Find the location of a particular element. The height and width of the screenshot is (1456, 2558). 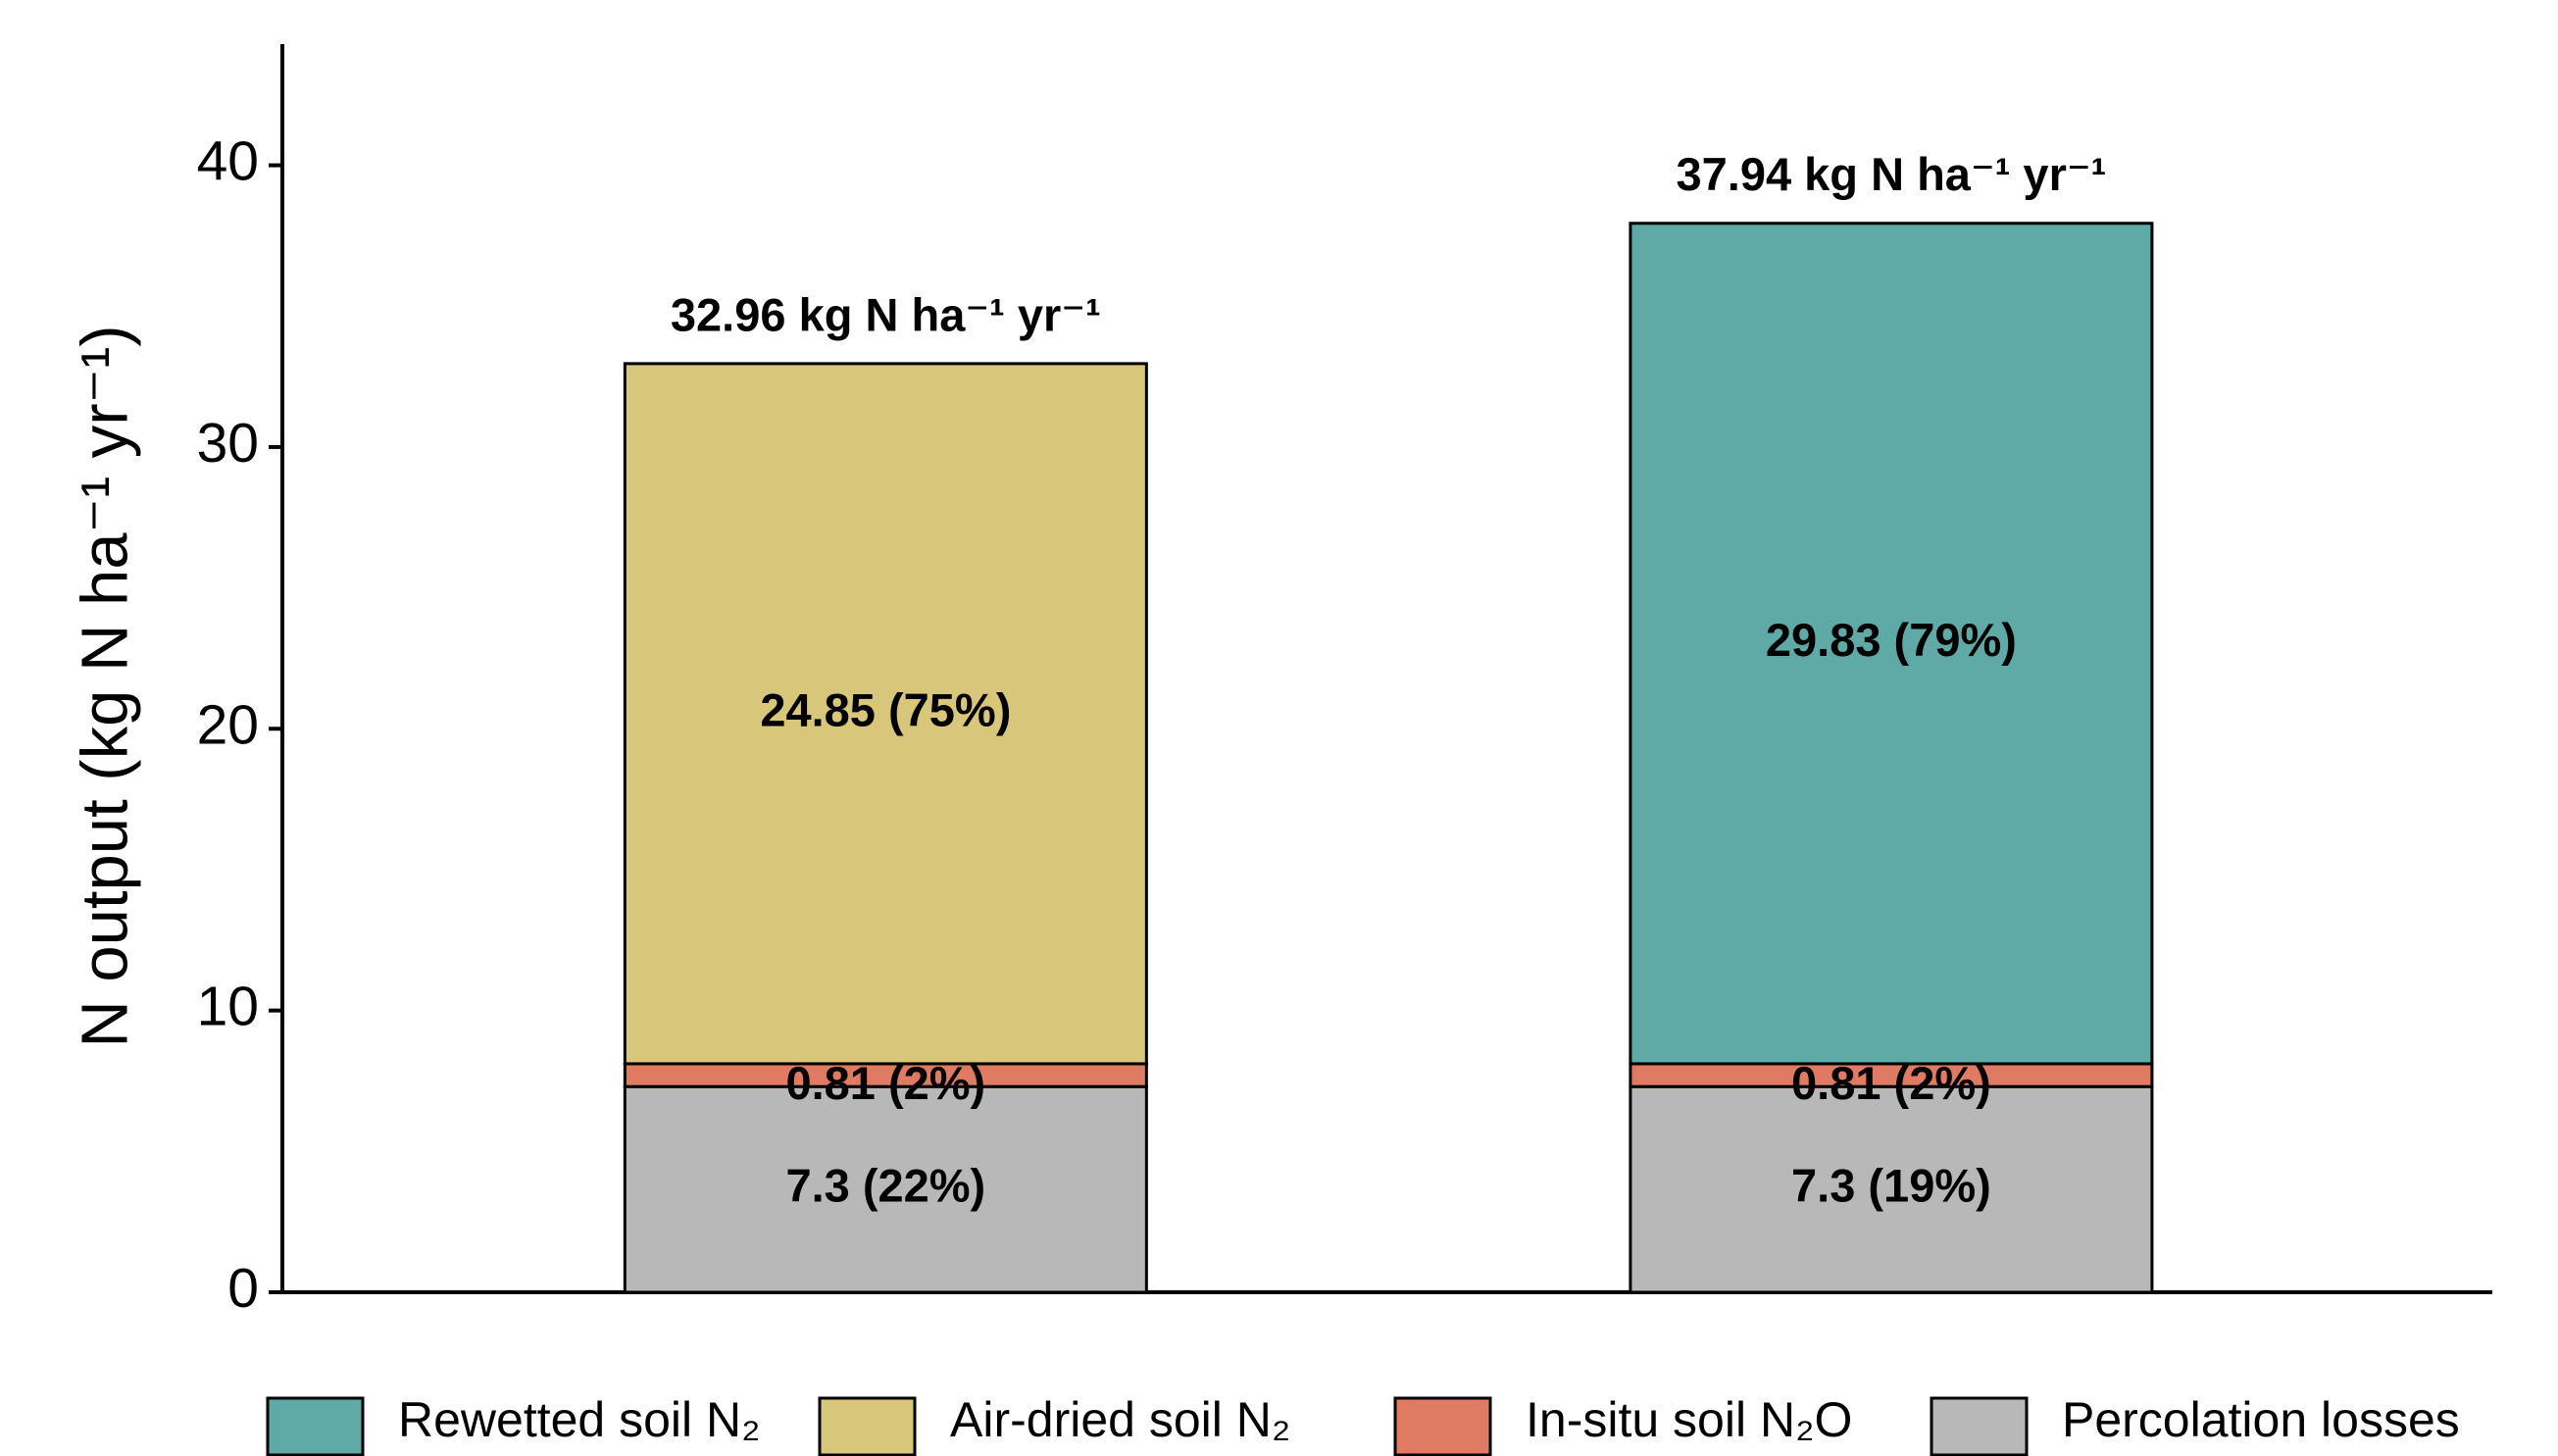

legend-label: In-situ soil N₂O is located at coordinates (1689, 1419).